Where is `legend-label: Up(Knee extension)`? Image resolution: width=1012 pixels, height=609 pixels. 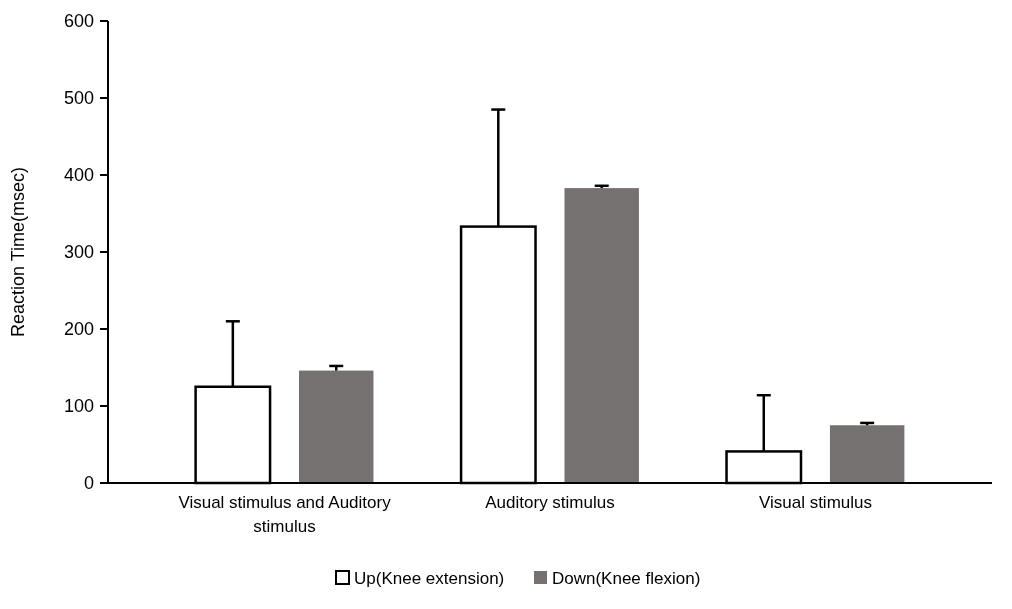 legend-label: Up(Knee extension) is located at coordinates (429, 578).